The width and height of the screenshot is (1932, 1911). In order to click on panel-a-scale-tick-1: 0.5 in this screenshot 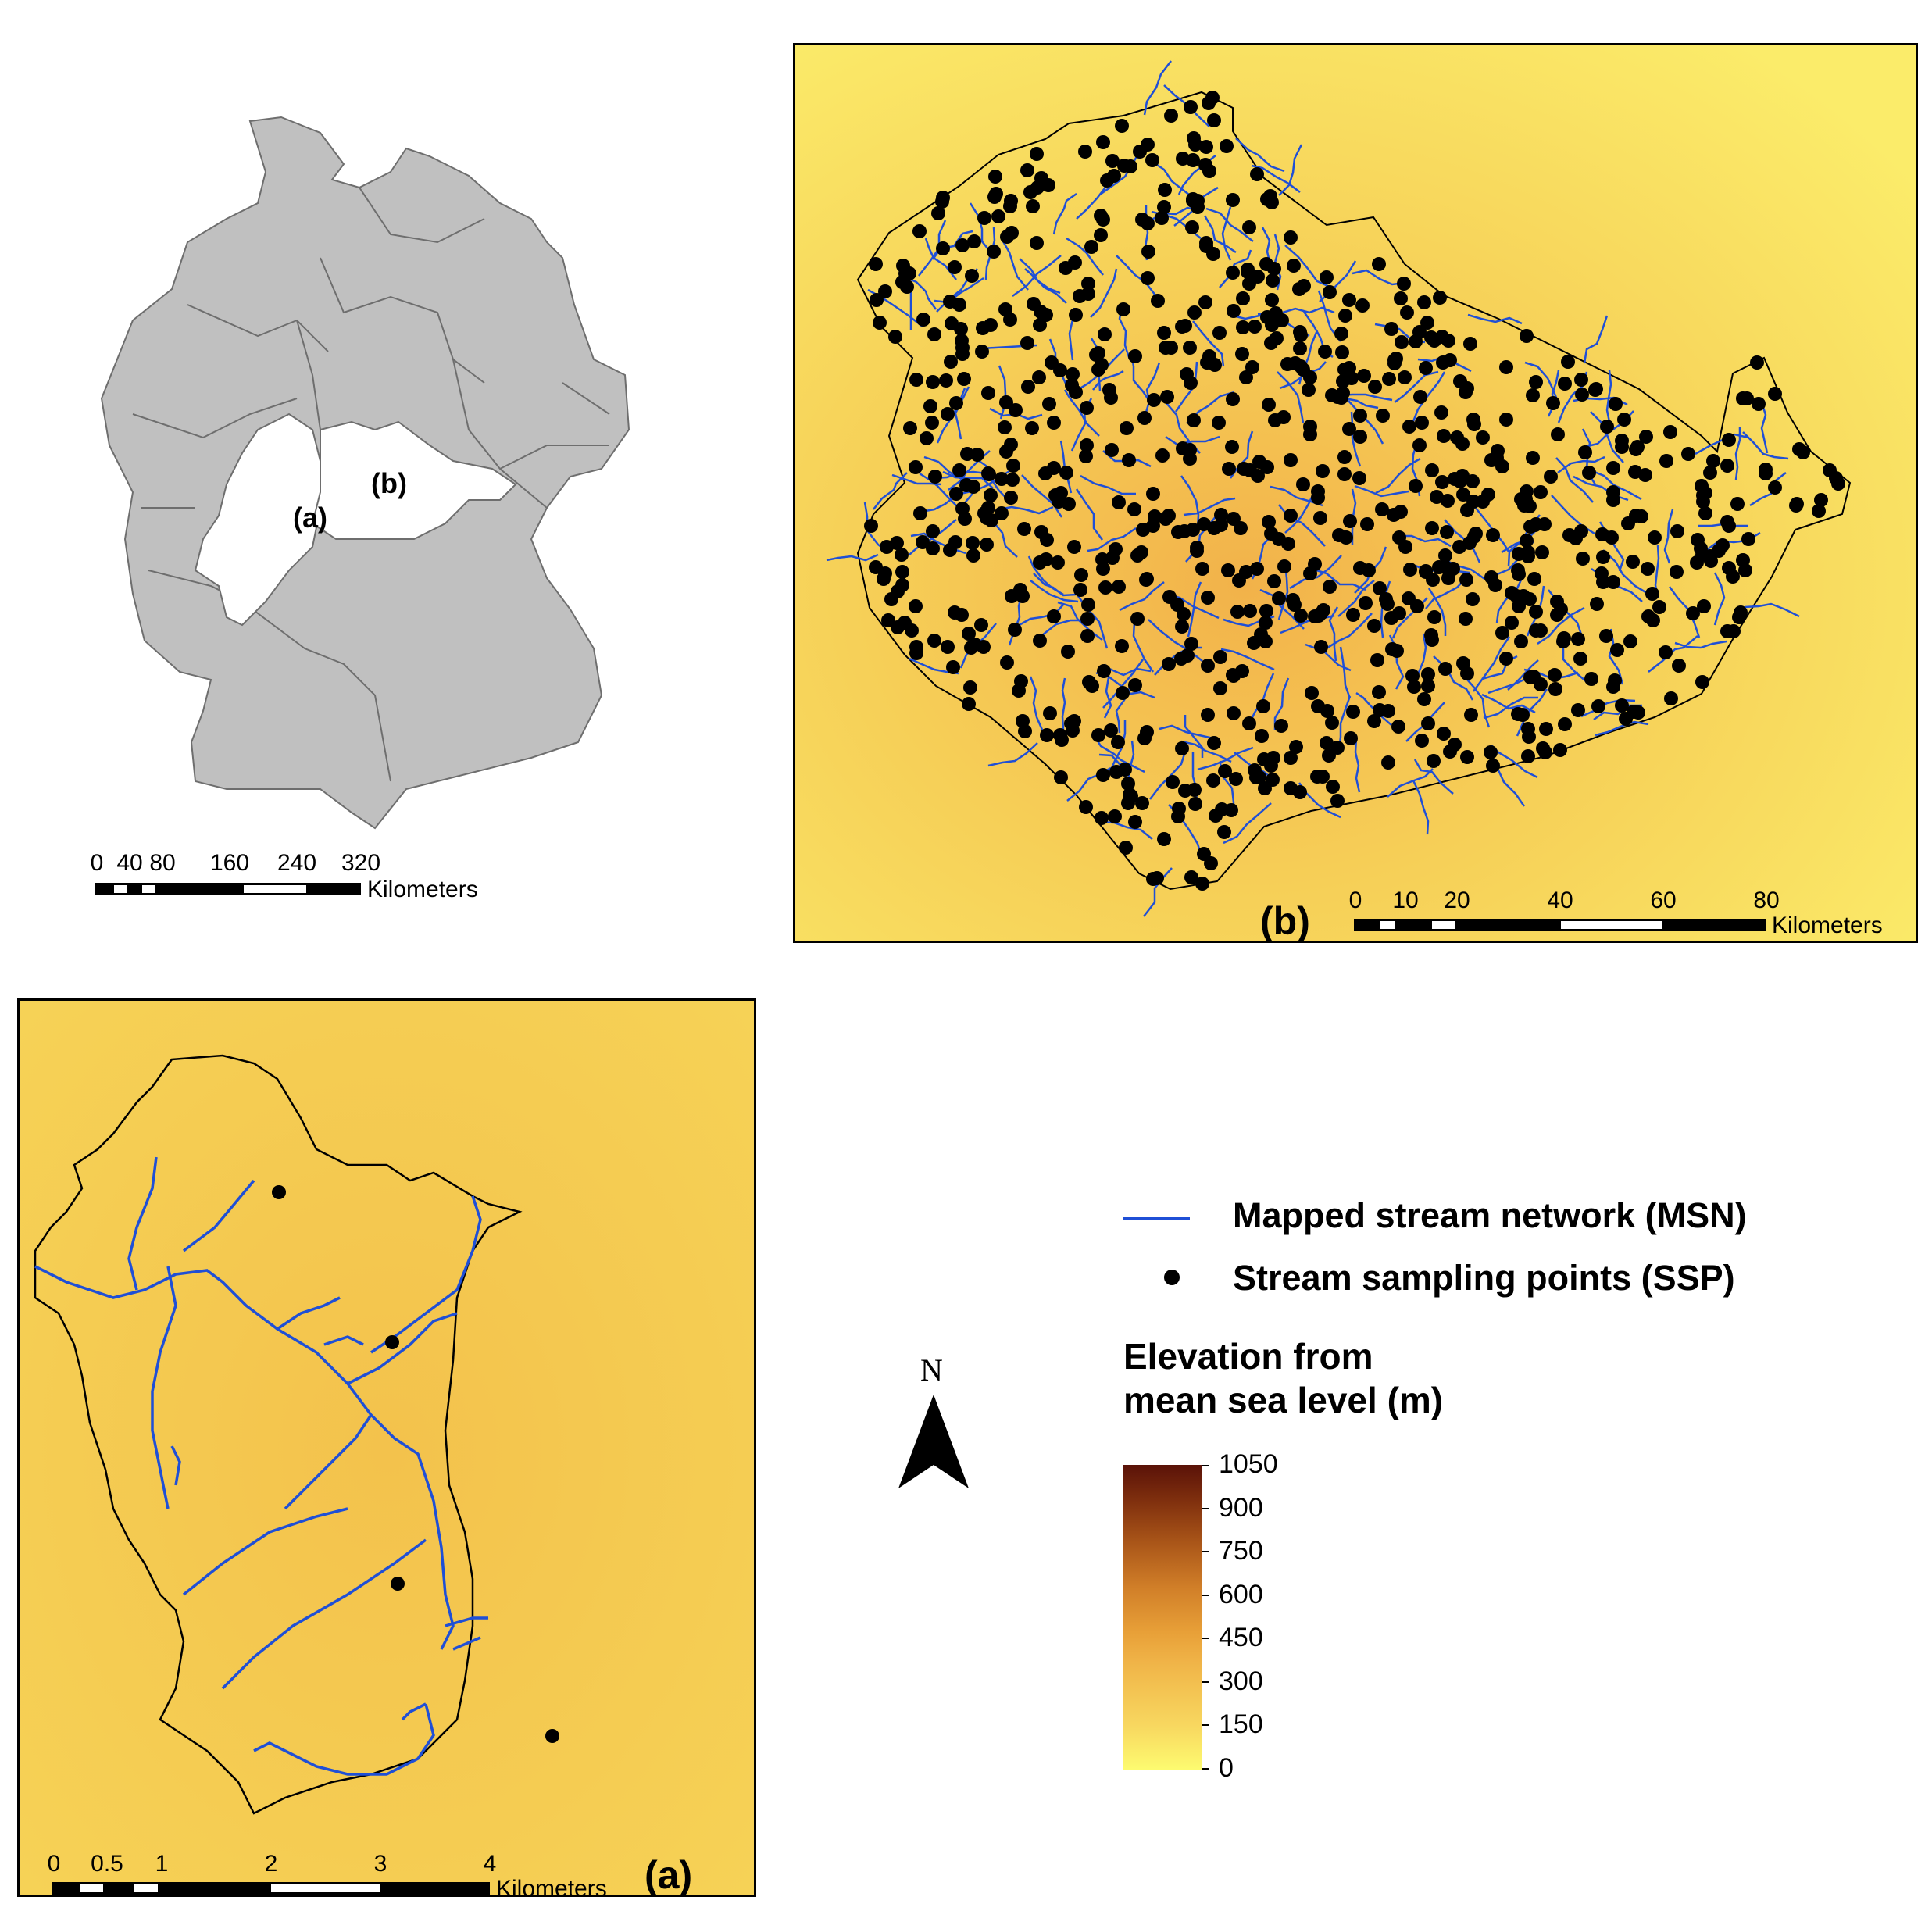, I will do `click(107, 1864)`.